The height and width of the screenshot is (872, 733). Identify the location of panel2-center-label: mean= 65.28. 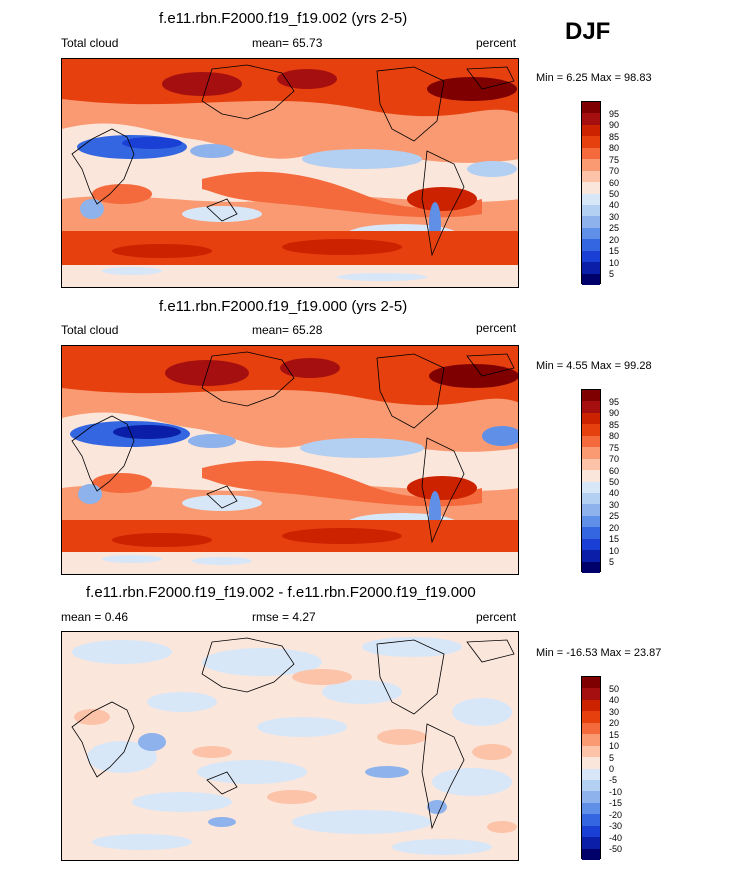
(287, 330).